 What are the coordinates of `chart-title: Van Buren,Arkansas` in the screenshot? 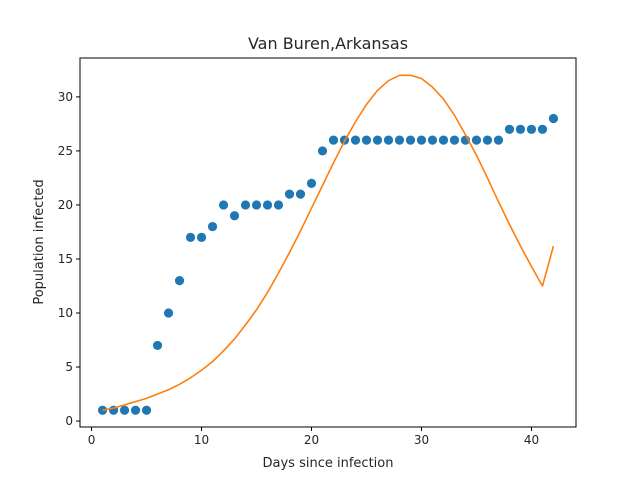 It's located at (328, 43).